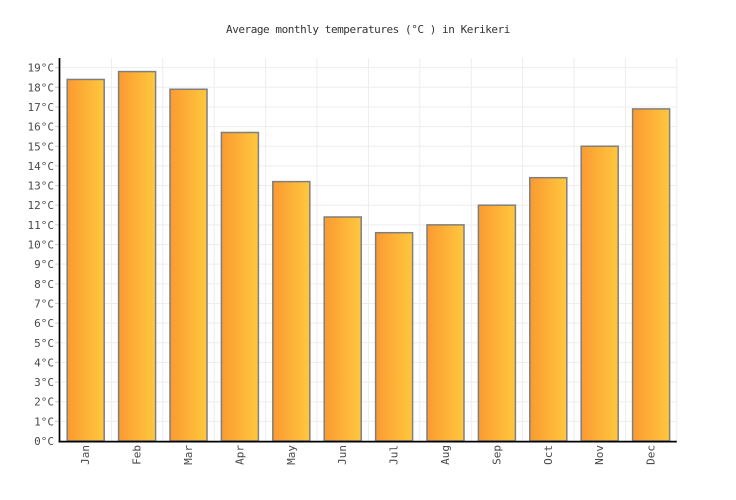  I want to click on x-axis-label: Feb, so click(137, 455).